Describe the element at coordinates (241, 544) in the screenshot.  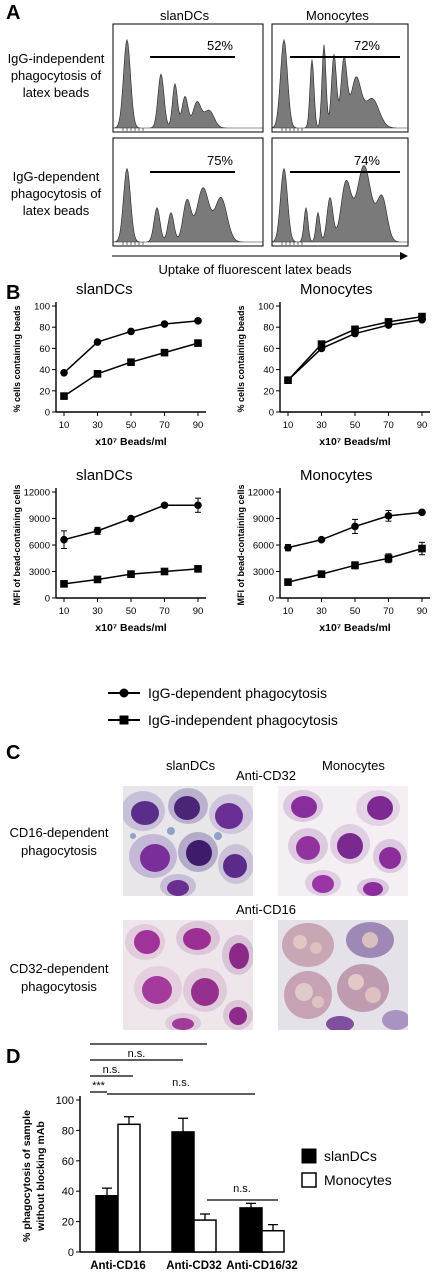
I see `y-axis-label: MFI of bead-containing cells` at that location.